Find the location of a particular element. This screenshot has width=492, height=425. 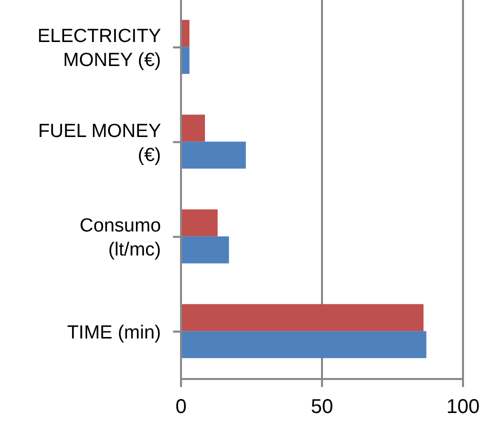

y-tick-label: Consumo (lt/mc) is located at coordinates (120, 238).